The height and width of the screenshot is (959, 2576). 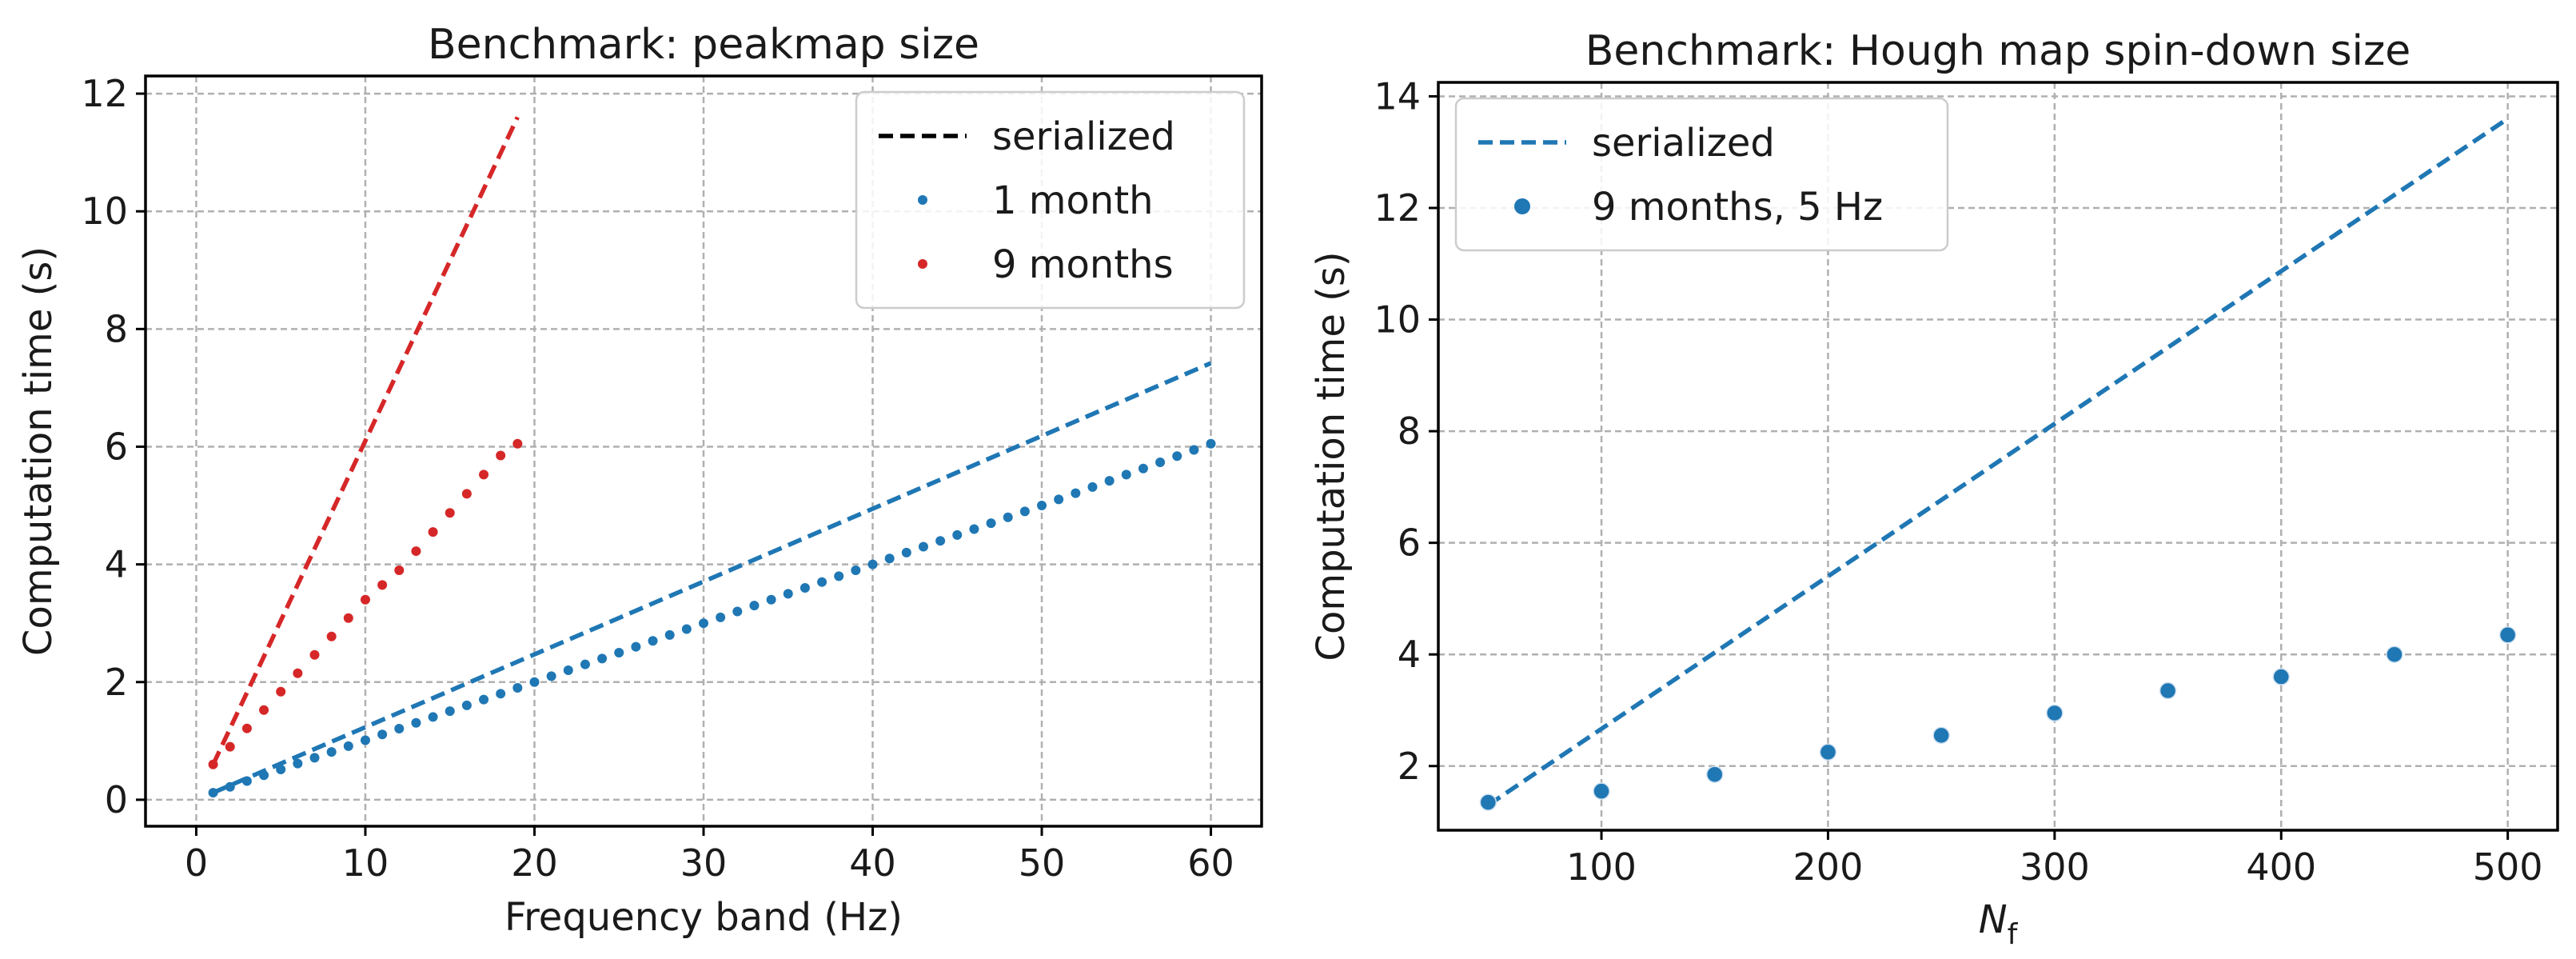 I want to click on x-tick-label: 100, so click(x=1602, y=867).